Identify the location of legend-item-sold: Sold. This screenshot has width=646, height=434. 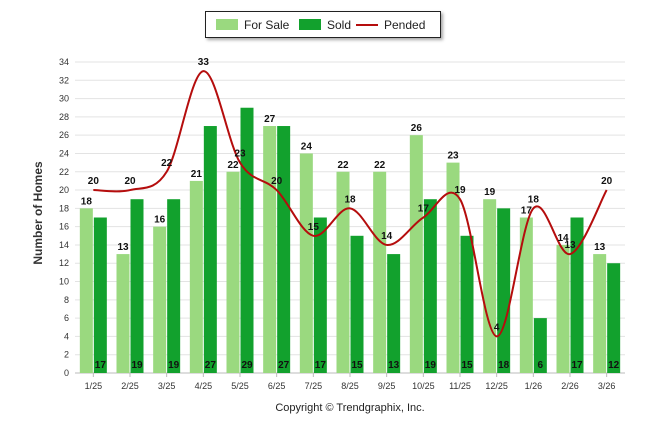
(325, 25).